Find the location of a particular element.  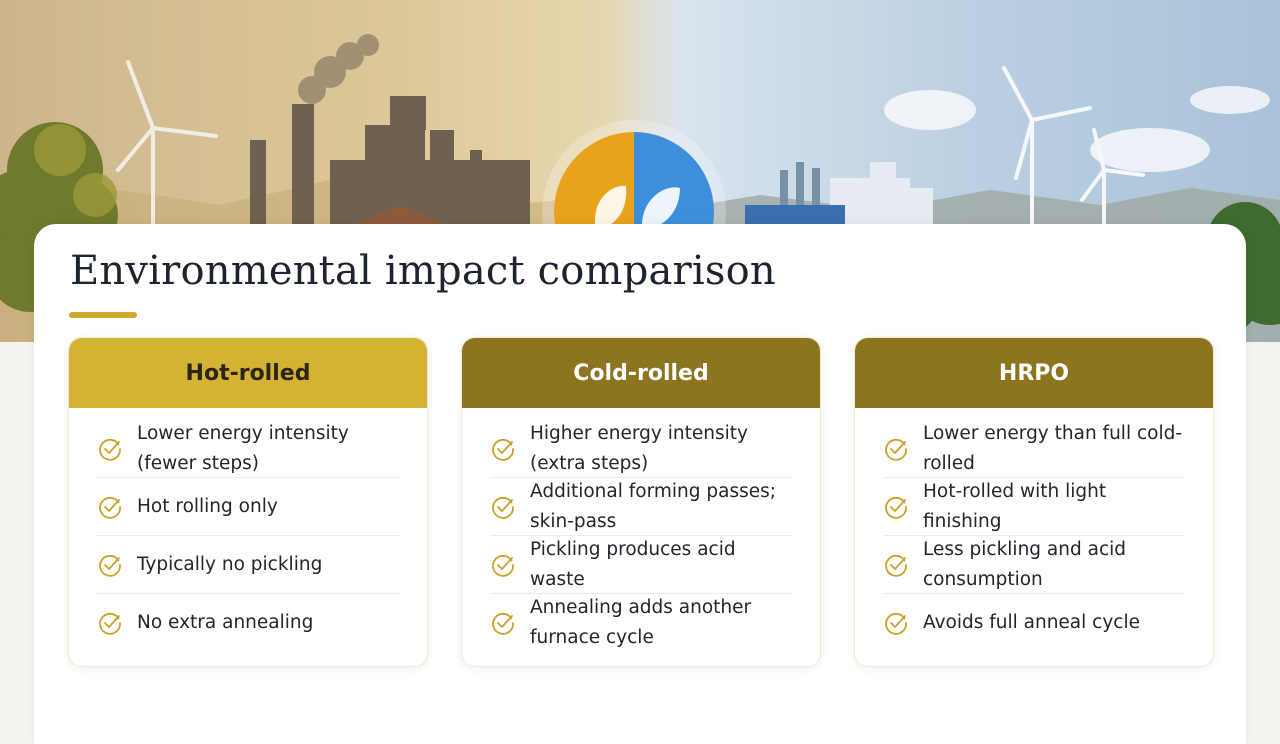

list-item: Avoids full anneal cycle is located at coordinates (1034, 622).